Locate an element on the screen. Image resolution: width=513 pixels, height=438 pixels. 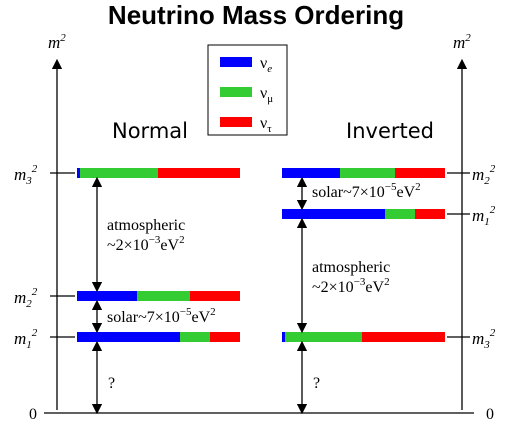
ordering-label: Inverted is located at coordinates (390, 131).